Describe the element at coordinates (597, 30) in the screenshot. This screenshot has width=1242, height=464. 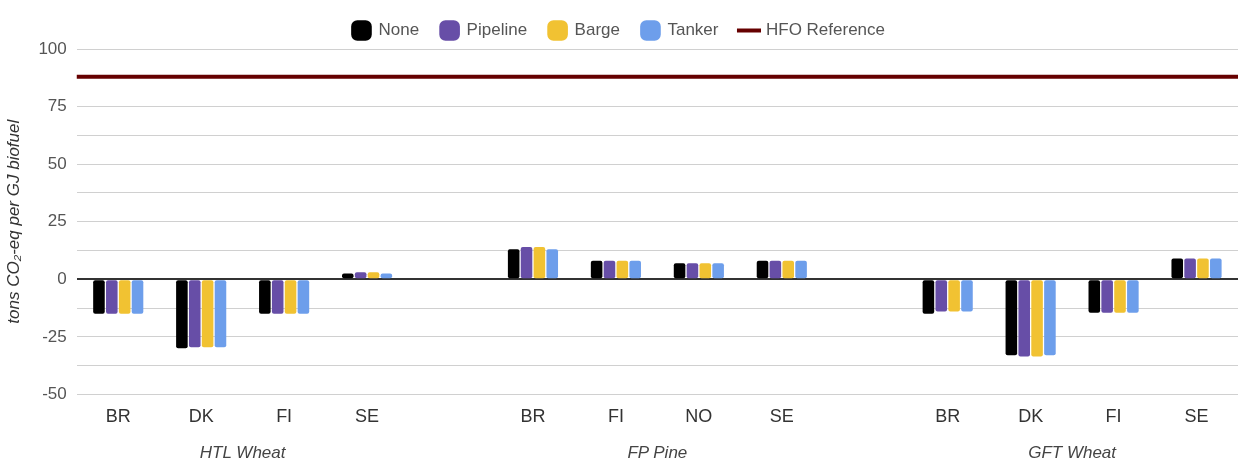
I see `legend-label: Barge` at that location.